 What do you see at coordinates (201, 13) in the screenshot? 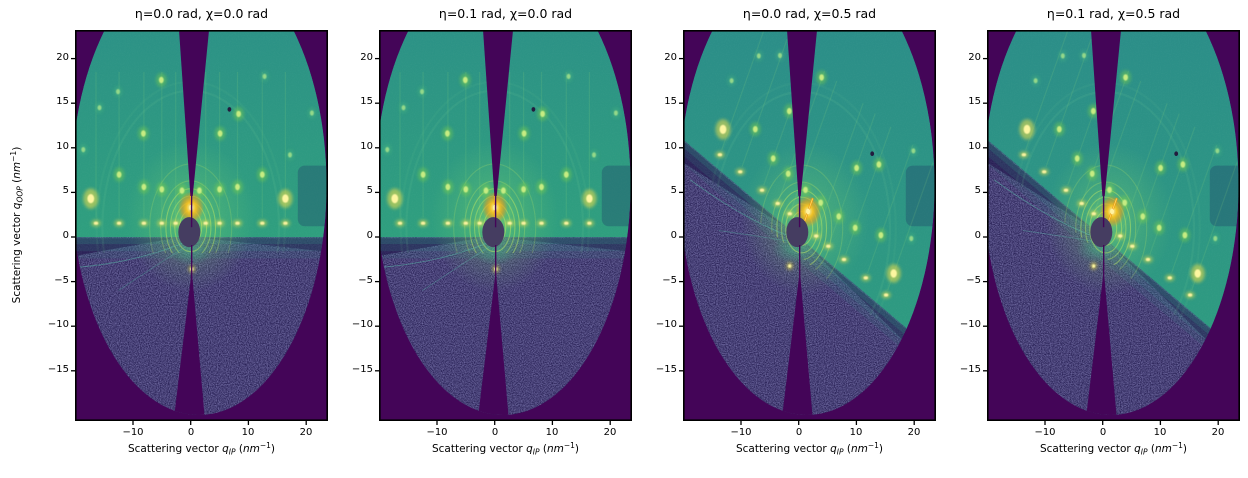
I see `panel-title: η=0.0 rad, χ=0.0 rad` at bounding box center [201, 13].